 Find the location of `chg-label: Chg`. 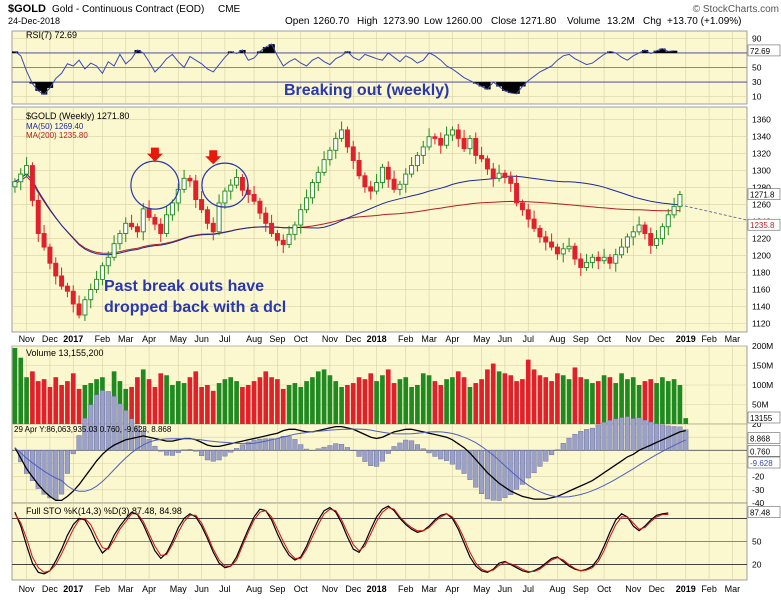

chg-label: Chg is located at coordinates (652, 21).